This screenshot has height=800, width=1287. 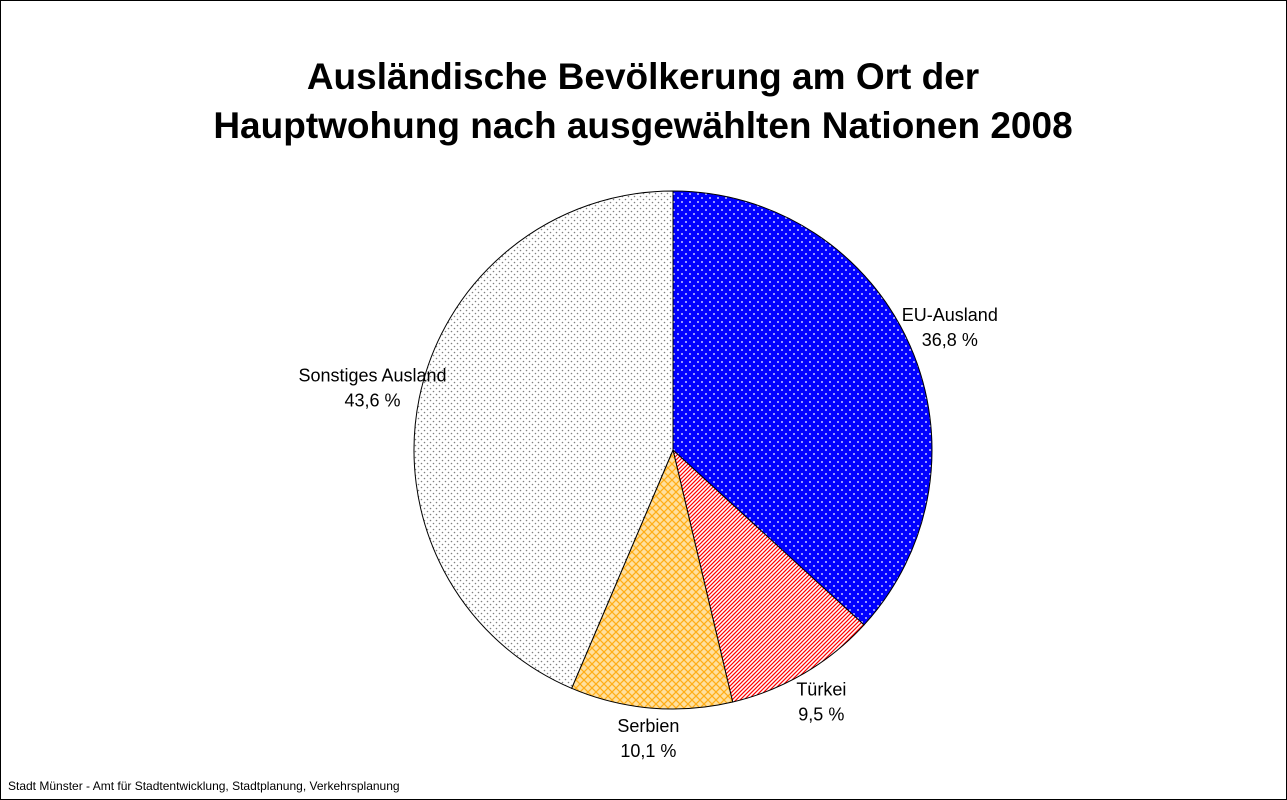 I want to click on slice-label: EU-Ausland, so click(x=950, y=315).